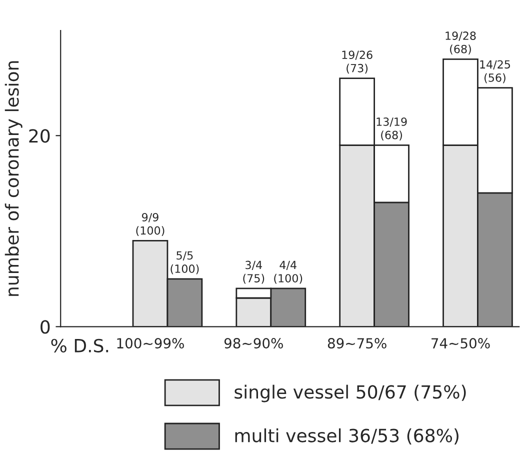 The width and height of the screenshot is (527, 470). I want to click on data-label: 9/9 (100), so click(150, 224).